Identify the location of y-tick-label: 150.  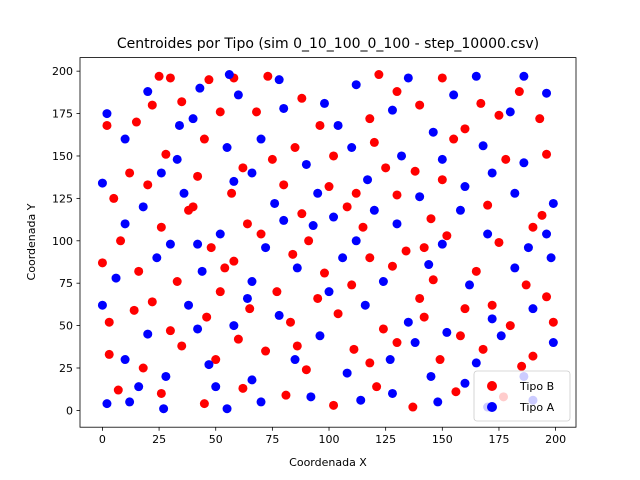
(62, 156).